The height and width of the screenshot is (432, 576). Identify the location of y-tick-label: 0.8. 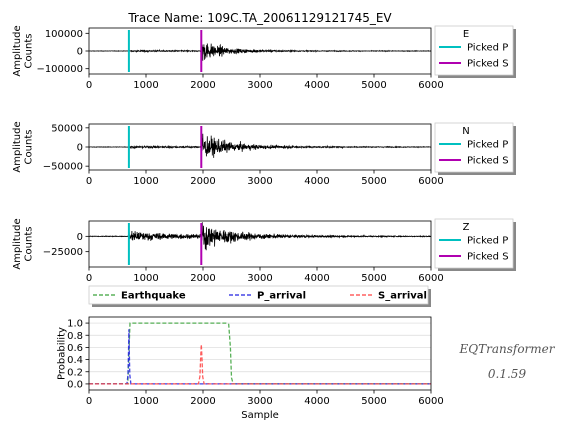
(75, 336).